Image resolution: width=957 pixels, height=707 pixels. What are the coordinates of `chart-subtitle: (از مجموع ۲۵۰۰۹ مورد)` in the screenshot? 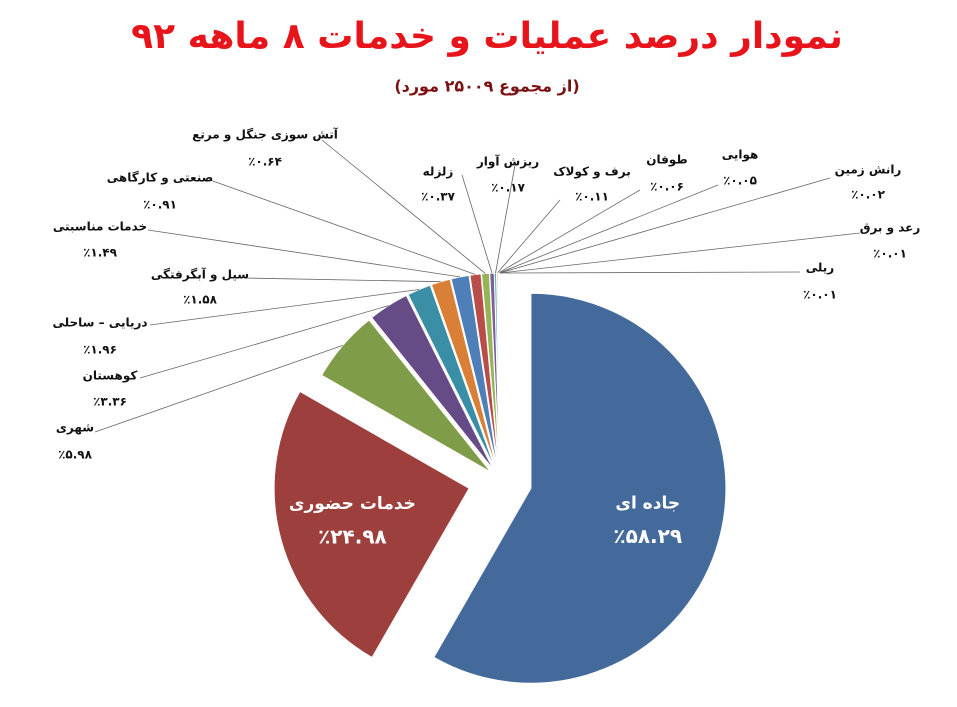 It's located at (486, 86).